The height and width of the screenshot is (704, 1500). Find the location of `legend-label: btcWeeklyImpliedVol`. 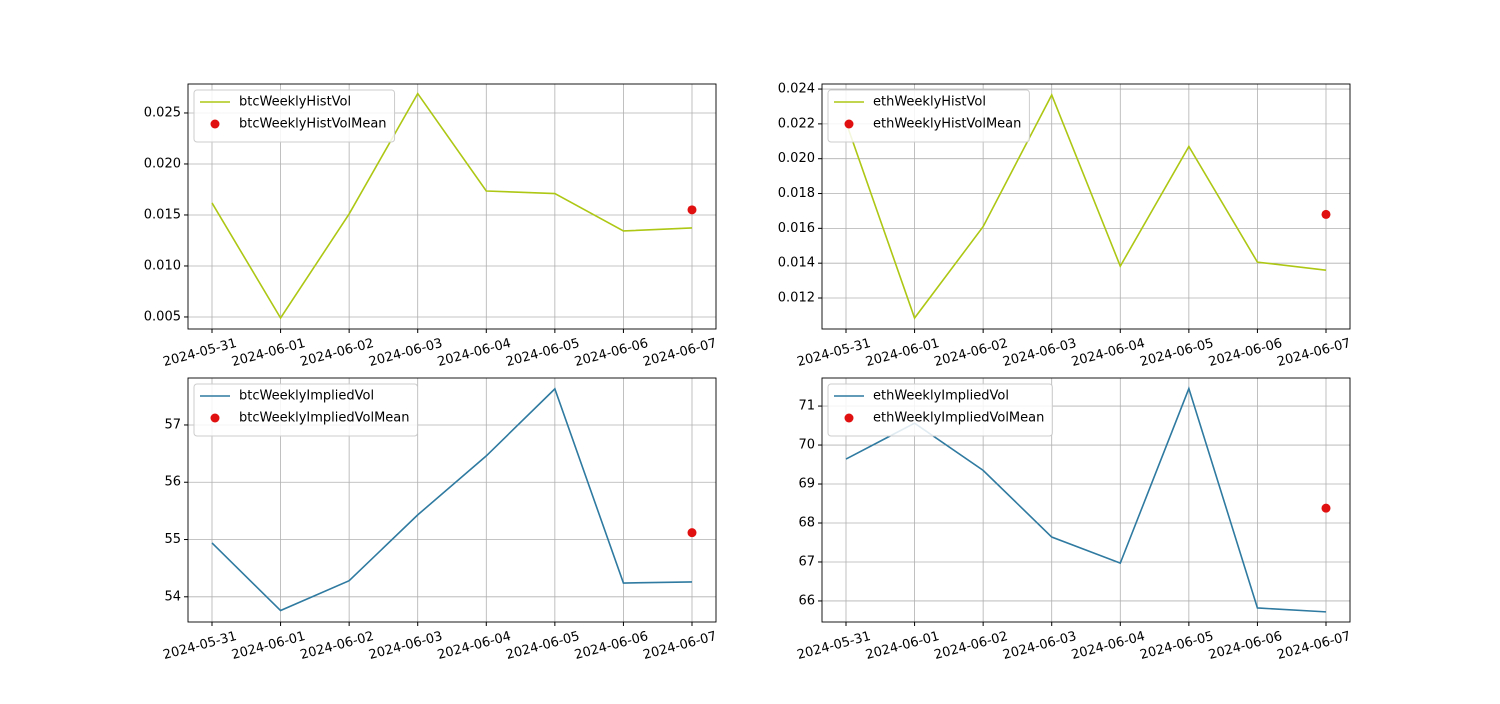

legend-label: btcWeeklyImpliedVol is located at coordinates (306, 396).